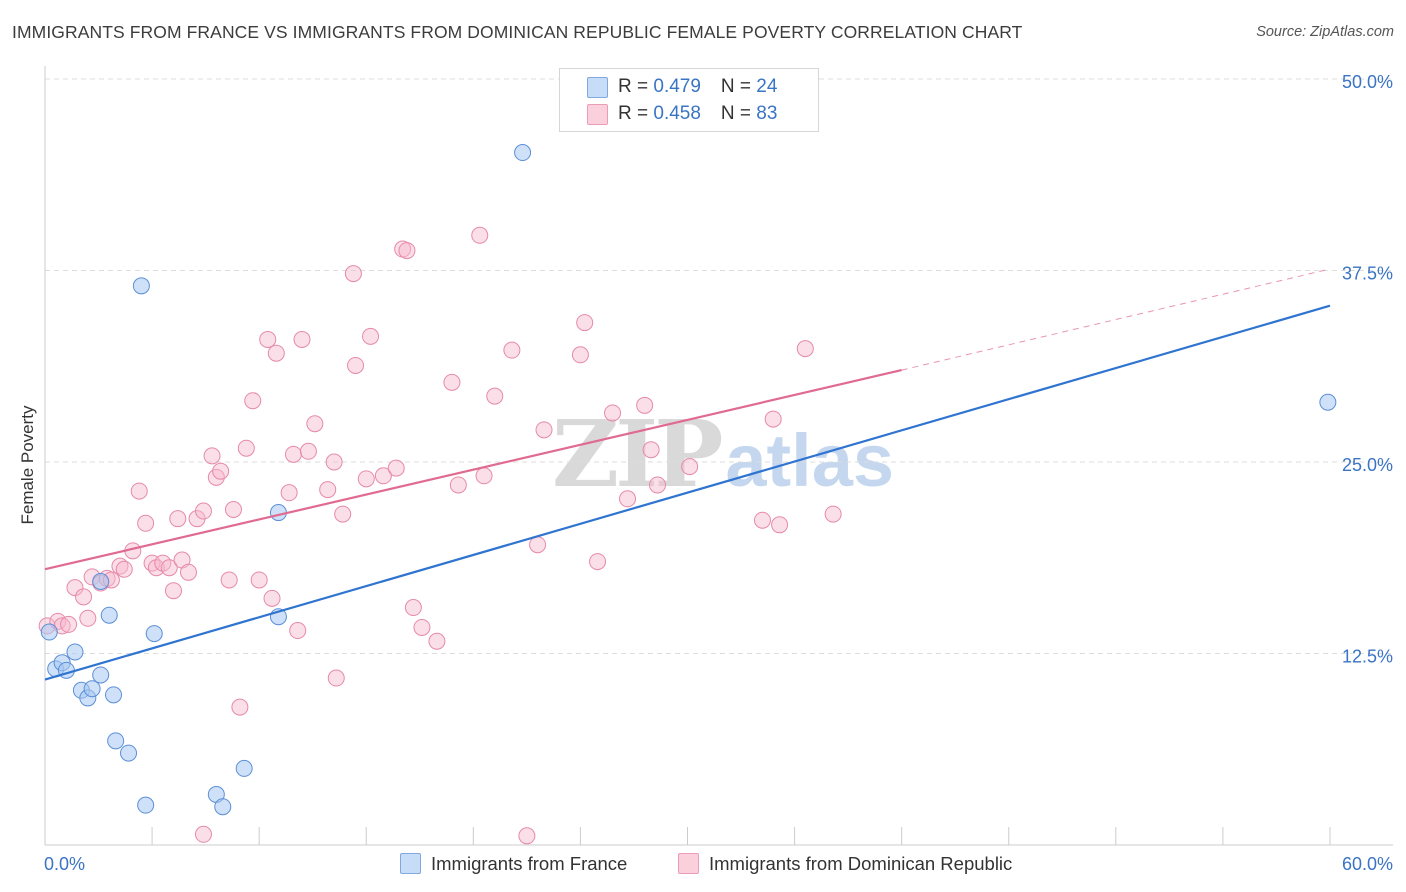 The width and height of the screenshot is (1406, 892). What do you see at coordinates (861, 863) in the screenshot?
I see `bottom-legend-label-dominican: Immigrants from Dominican Republic` at bounding box center [861, 863].